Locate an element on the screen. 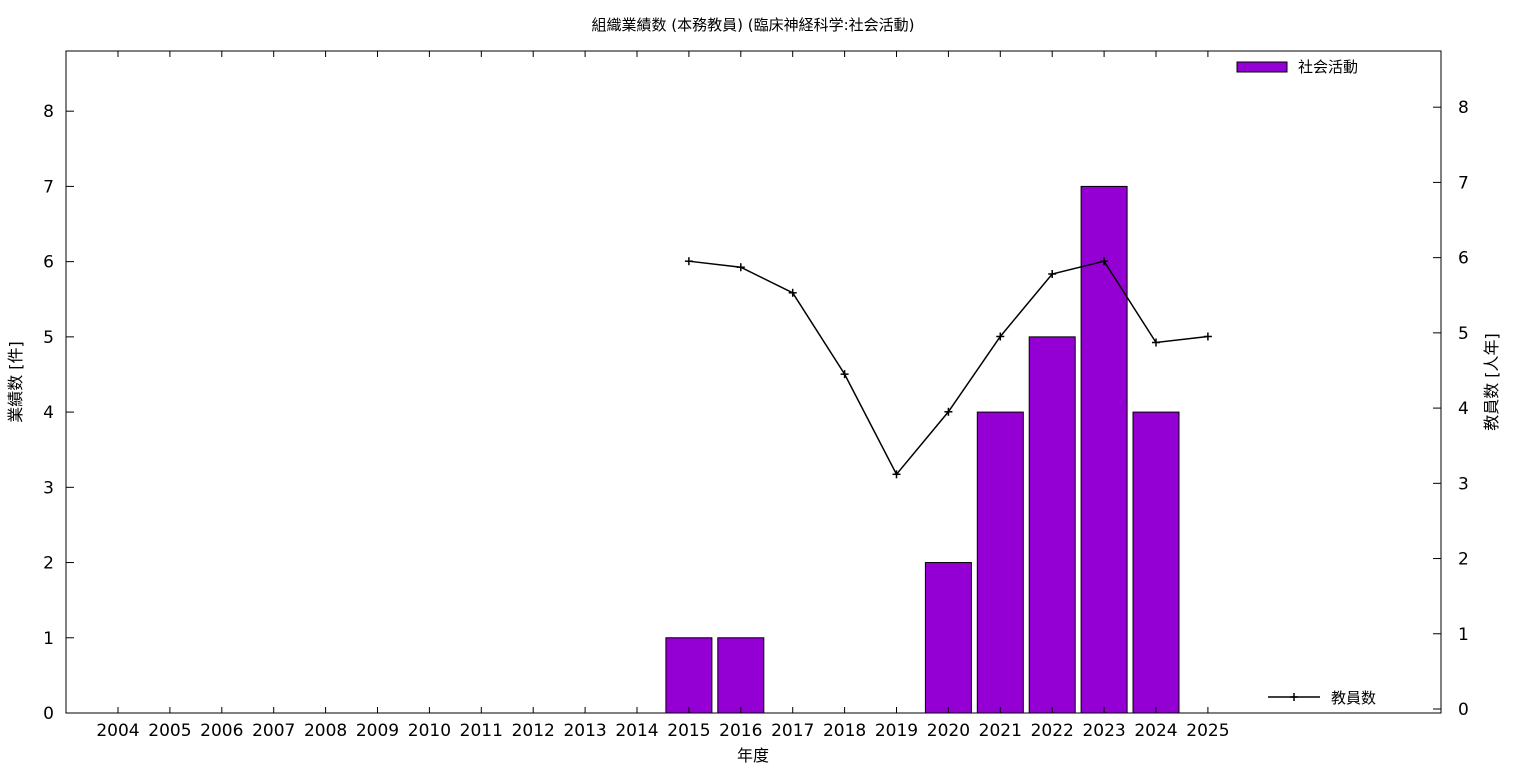 The width and height of the screenshot is (1536, 768). y-tick-label: 6 is located at coordinates (48, 263).